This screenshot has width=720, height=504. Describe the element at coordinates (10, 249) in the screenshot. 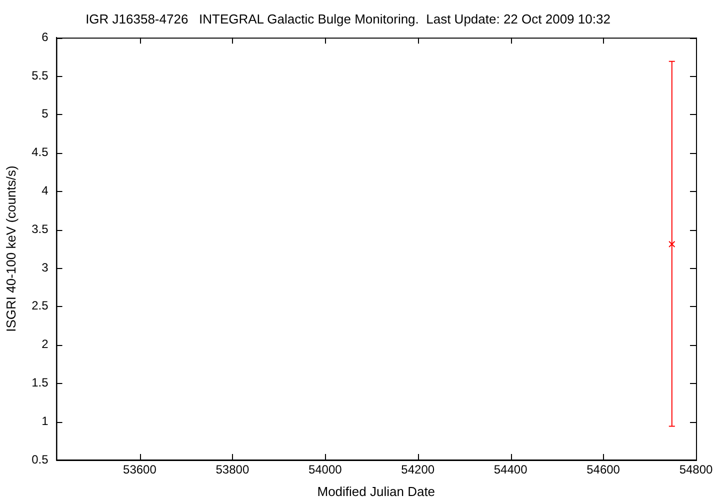

I see `y-axis-title: ISGRI 40-100 keV (counts/s)` at that location.